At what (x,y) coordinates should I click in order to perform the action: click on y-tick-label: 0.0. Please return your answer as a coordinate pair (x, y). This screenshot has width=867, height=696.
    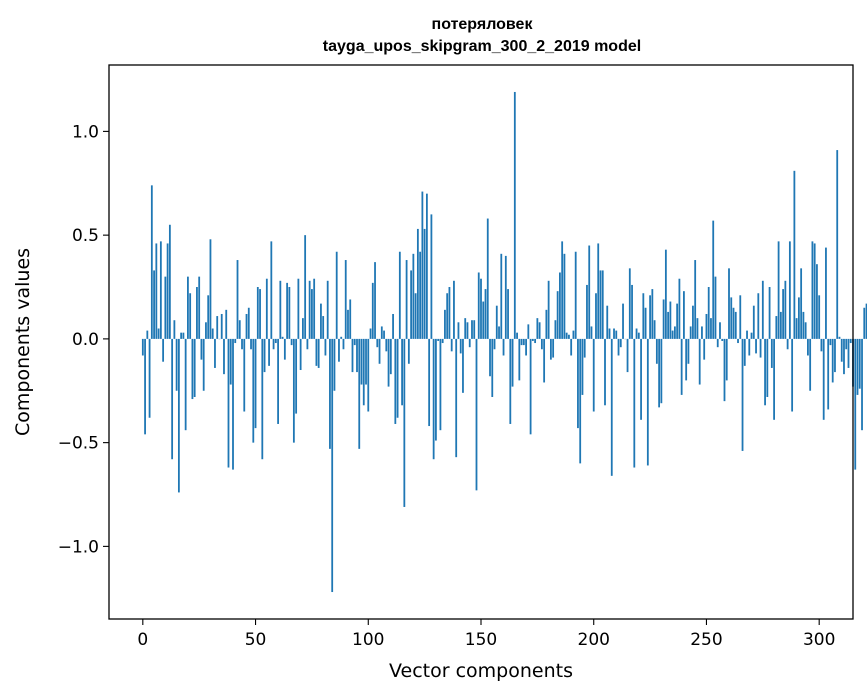
    Looking at the image, I should click on (85, 340).